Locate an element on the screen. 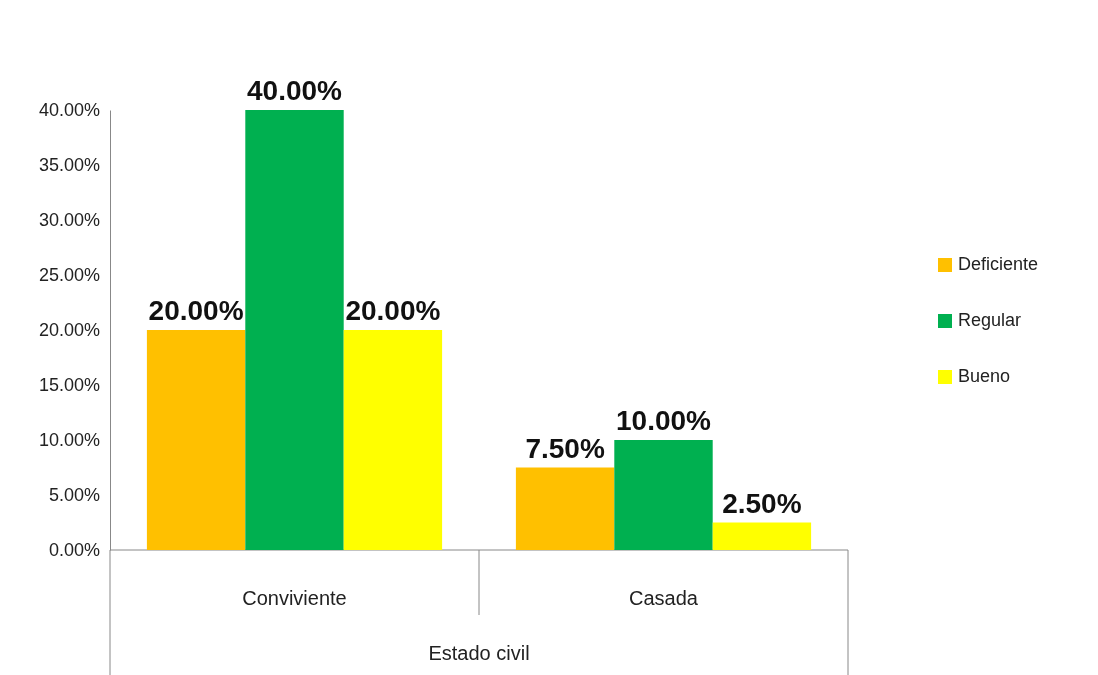 The image size is (1098, 675). y-tick-label: 20.00% is located at coordinates (69, 330).